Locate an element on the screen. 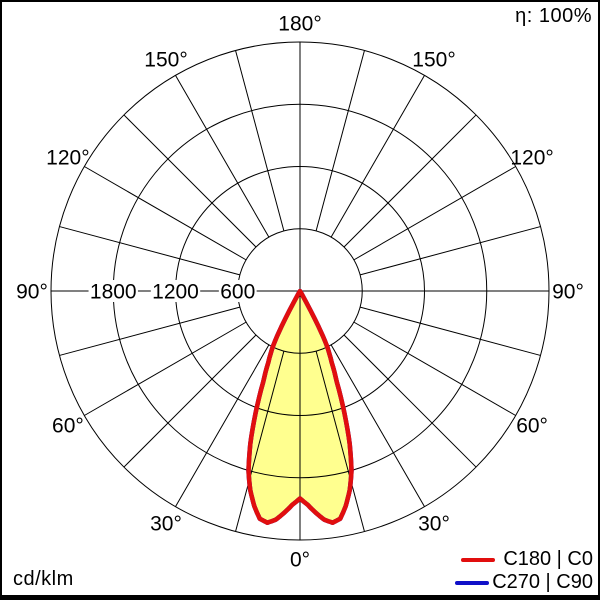 Image resolution: width=600 pixels, height=600 pixels. legend-item-c270-c90: C270 | C90 is located at coordinates (524, 582).